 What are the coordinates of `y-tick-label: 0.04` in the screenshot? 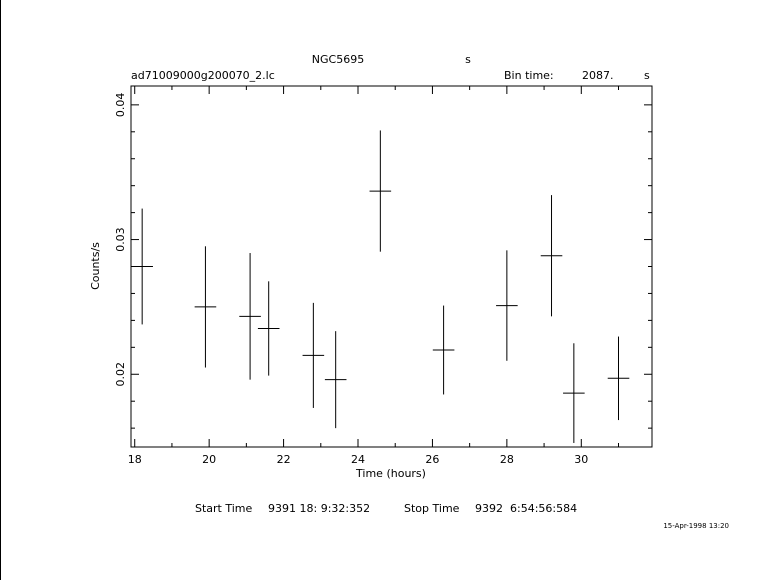 It's located at (120, 105).